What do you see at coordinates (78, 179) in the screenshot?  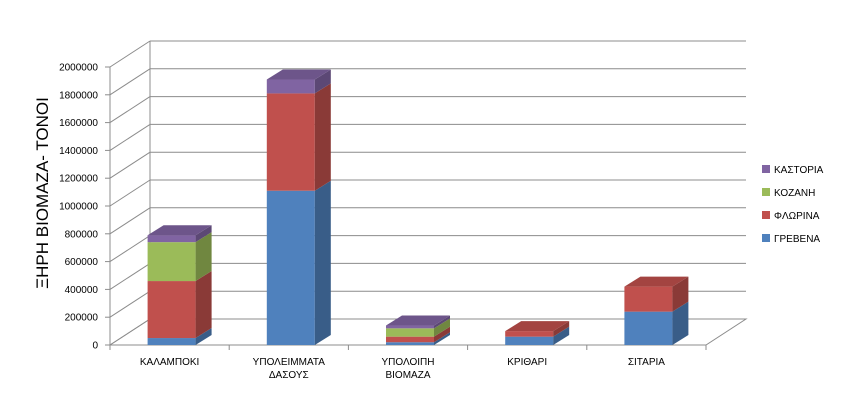 I see `y-tick-label: 1200000` at bounding box center [78, 179].